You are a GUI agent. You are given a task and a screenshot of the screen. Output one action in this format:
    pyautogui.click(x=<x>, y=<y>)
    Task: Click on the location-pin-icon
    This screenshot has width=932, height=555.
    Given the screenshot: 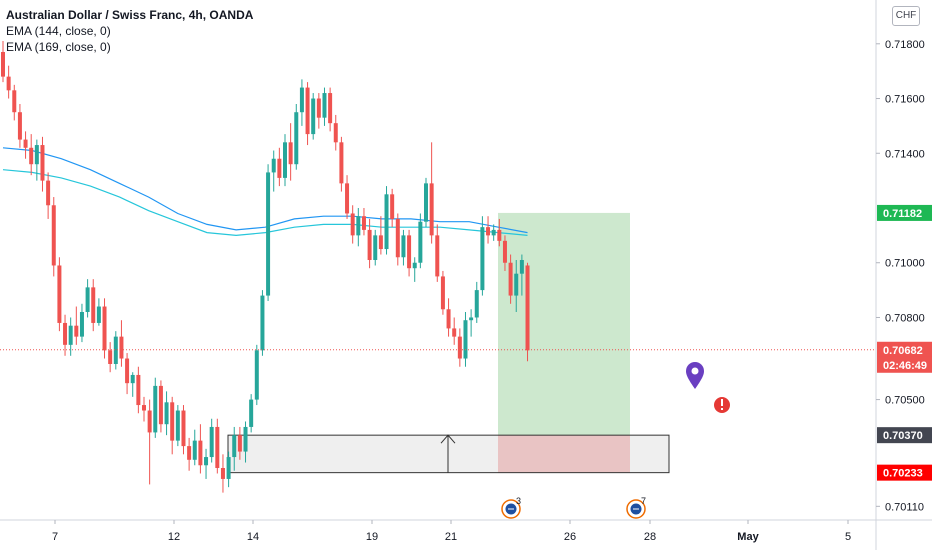 What is the action you would take?
    pyautogui.click(x=695, y=375)
    